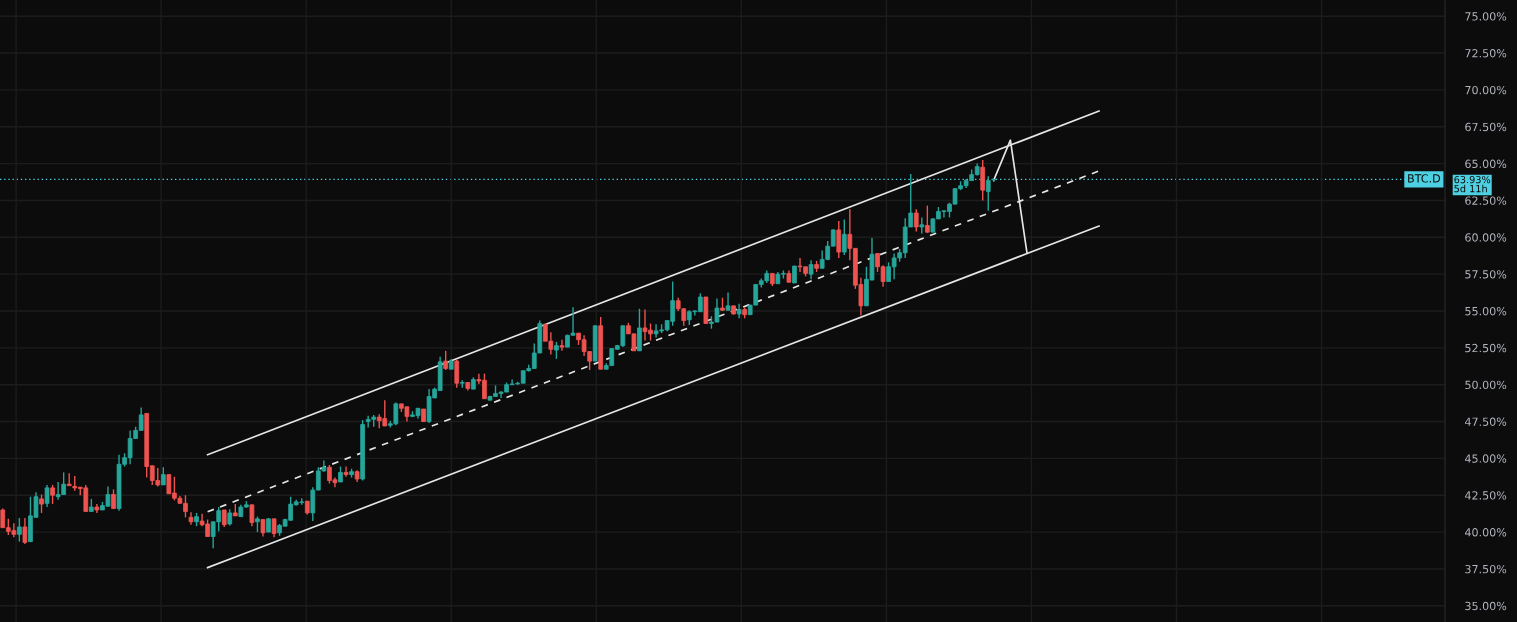  What do you see at coordinates (1486, 90) in the screenshot?
I see `y-tick-label: 70.00%` at bounding box center [1486, 90].